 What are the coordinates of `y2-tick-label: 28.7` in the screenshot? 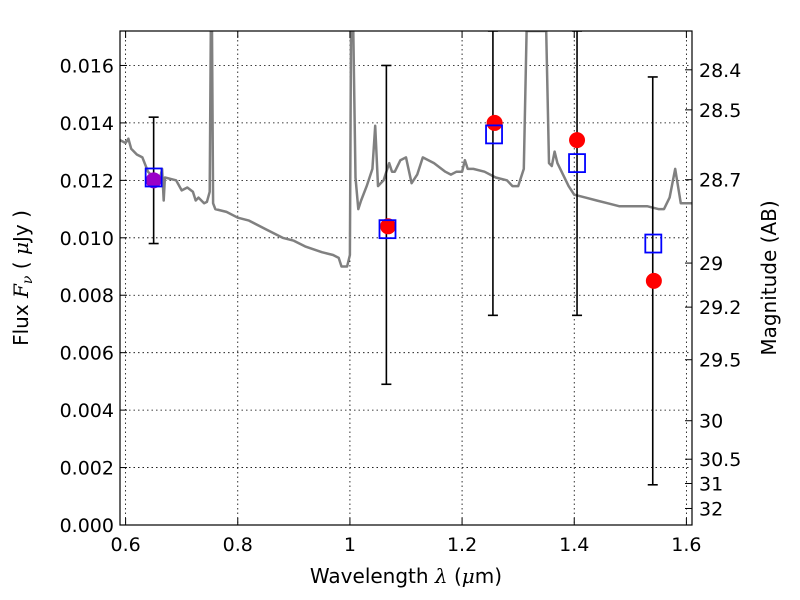 It's located at (720, 181).